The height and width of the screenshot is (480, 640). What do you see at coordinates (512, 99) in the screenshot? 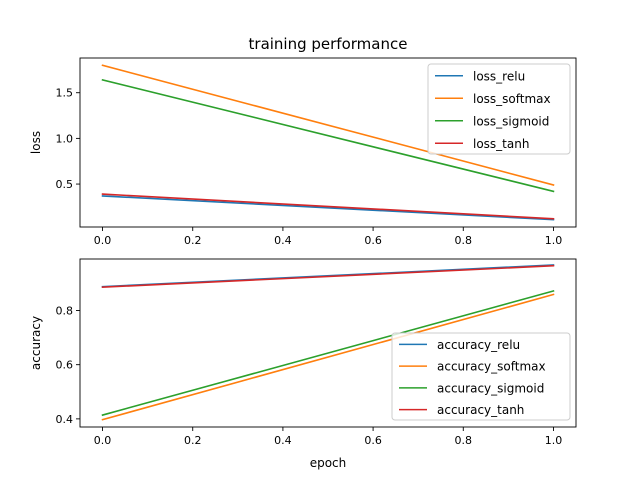
I see `loss-legend-label-softmax: loss_softmax` at bounding box center [512, 99].